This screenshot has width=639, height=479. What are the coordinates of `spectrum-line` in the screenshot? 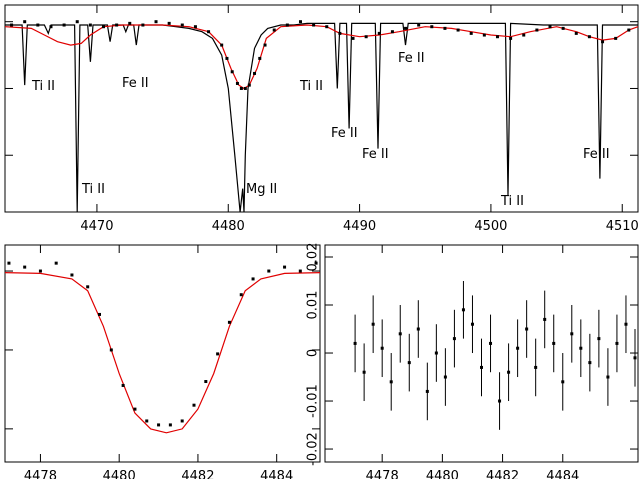 It's located at (321, 57).